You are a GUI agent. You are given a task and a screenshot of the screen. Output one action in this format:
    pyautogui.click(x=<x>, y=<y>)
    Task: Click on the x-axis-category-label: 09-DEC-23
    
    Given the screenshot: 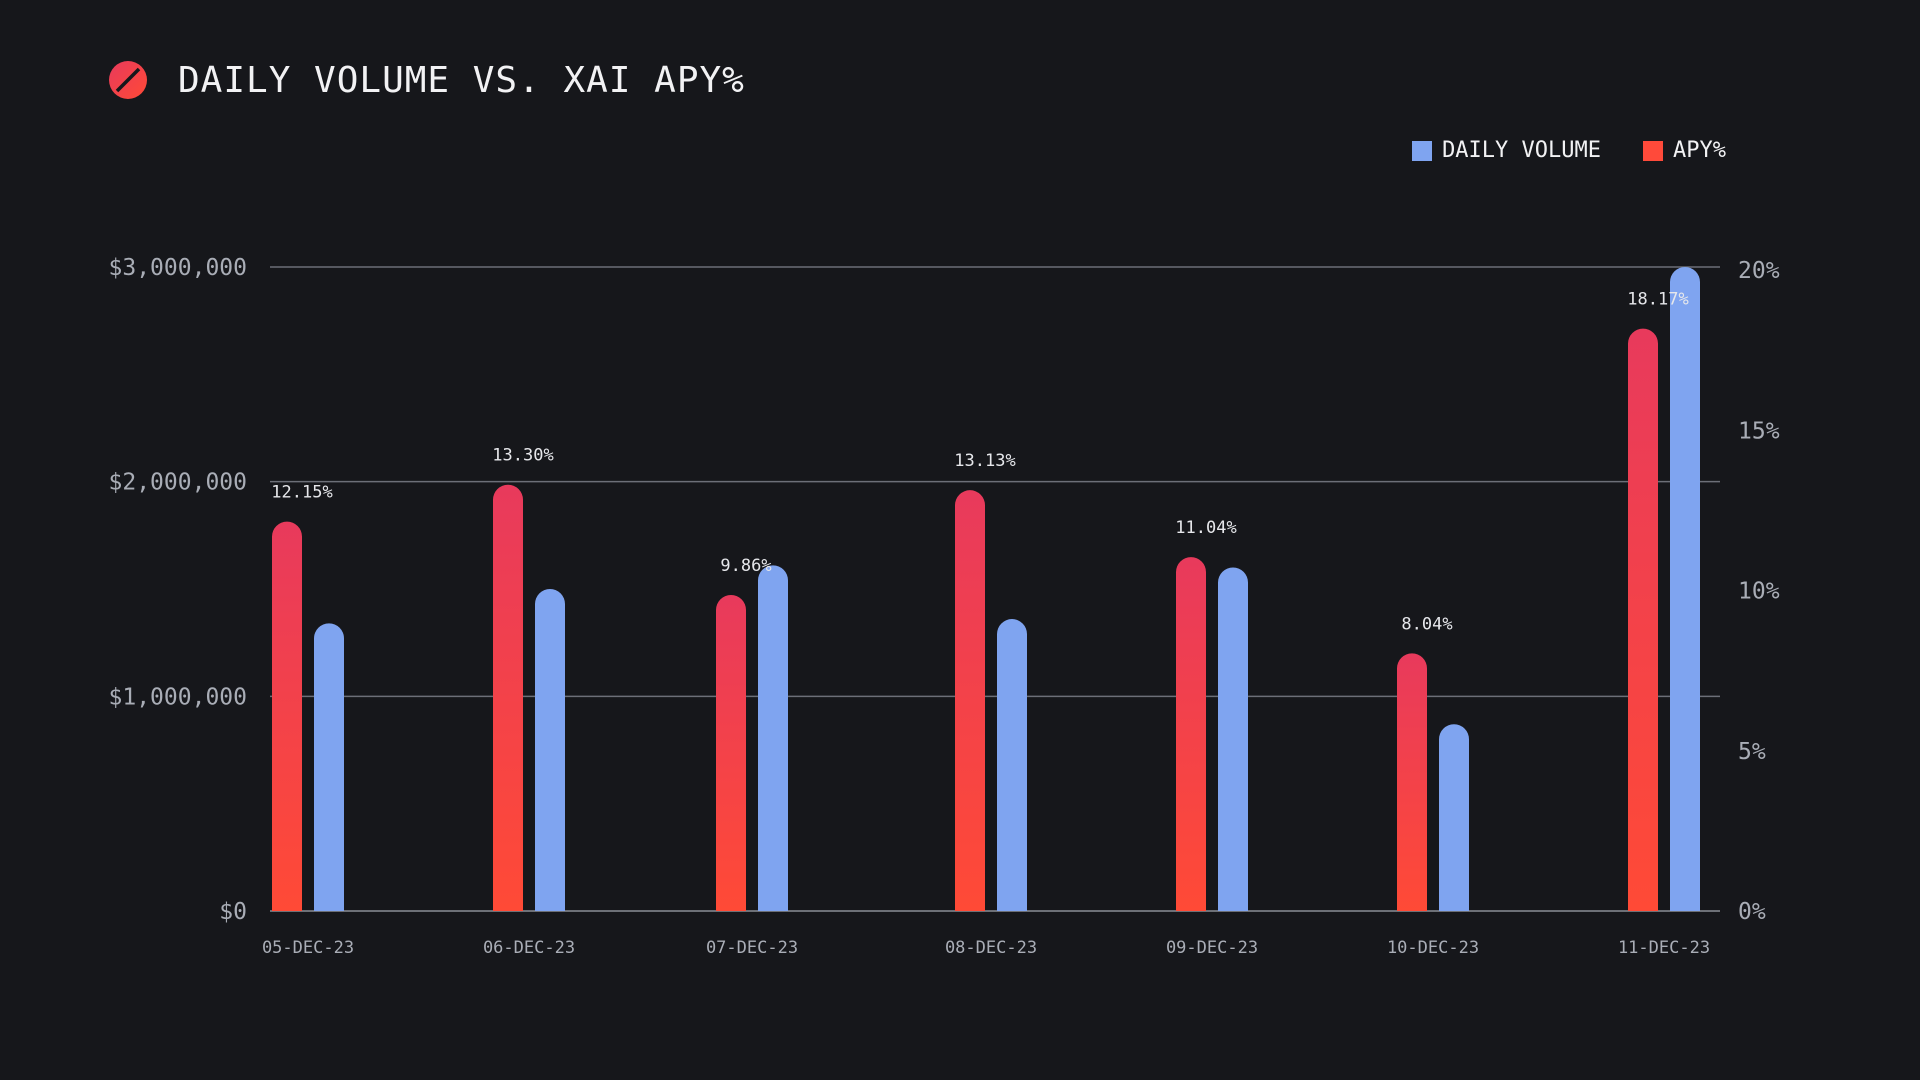 What is the action you would take?
    pyautogui.click(x=1212, y=948)
    